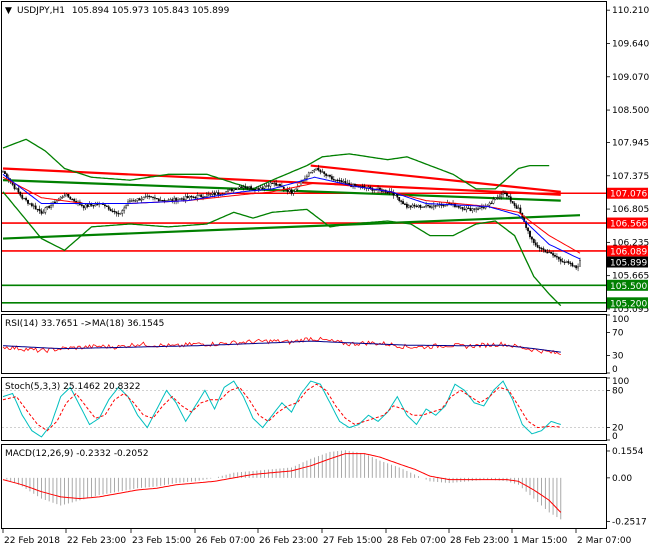  What do you see at coordinates (630, 111) in the screenshot?
I see `price-ytick-label: 108.500` at bounding box center [630, 111].